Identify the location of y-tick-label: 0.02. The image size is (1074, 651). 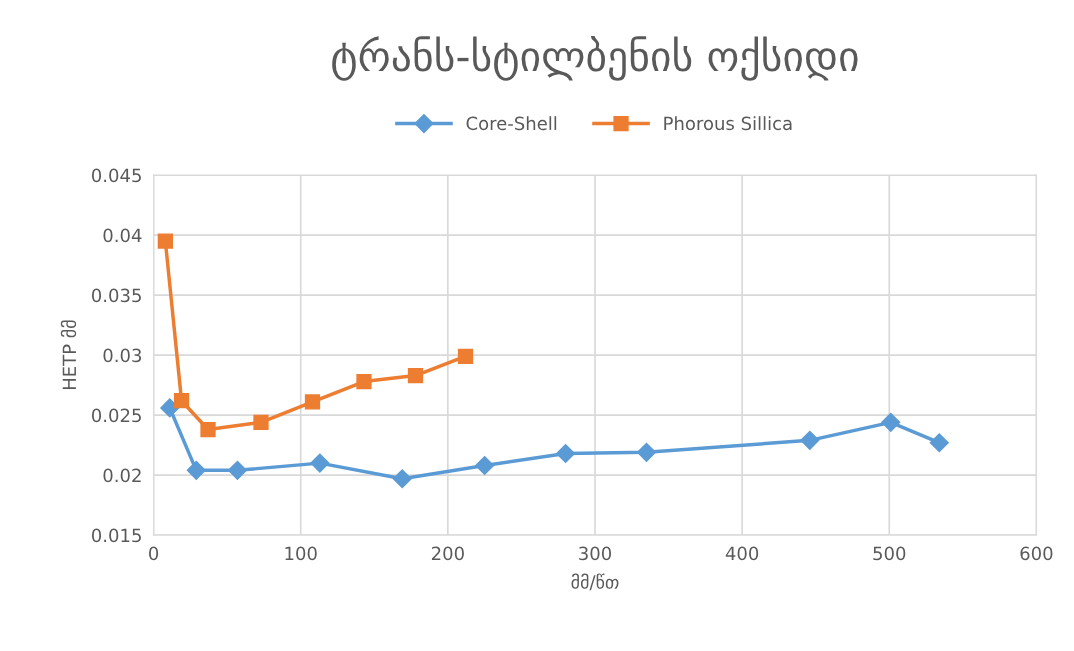
(122, 475).